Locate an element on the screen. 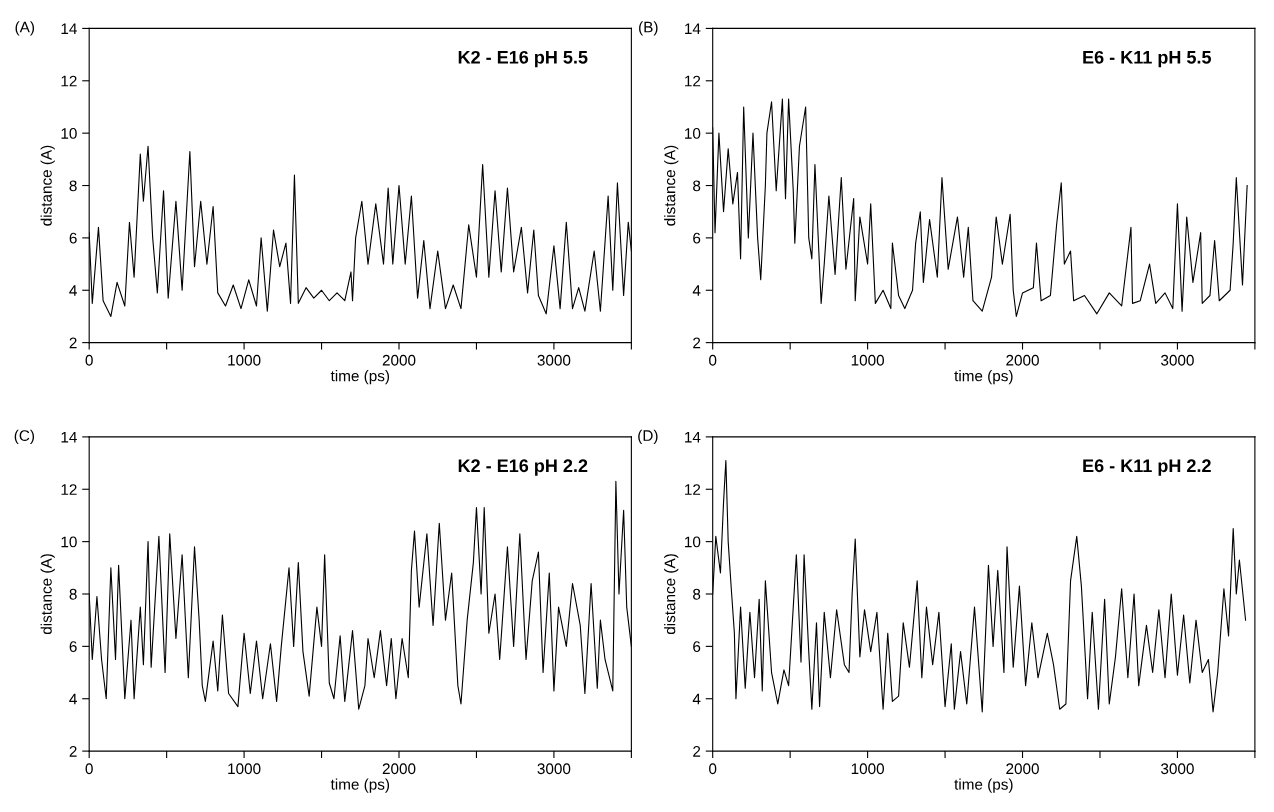 The height and width of the screenshot is (812, 1274). text: (C) is located at coordinates (24, 437).